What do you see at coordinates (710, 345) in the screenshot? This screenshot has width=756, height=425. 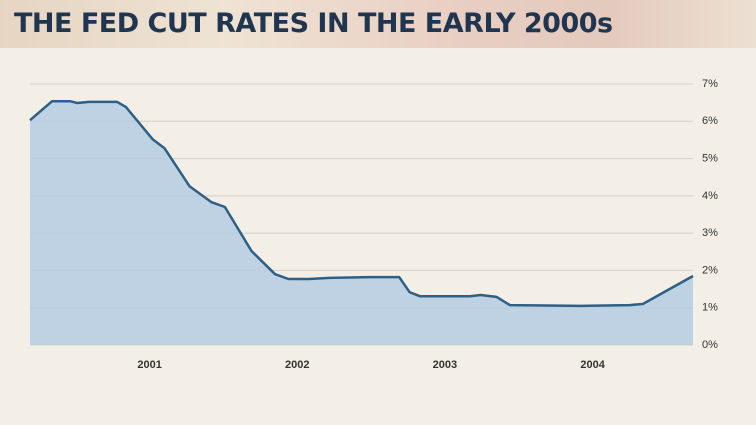 I see `y-tick-label: 0%` at bounding box center [710, 345].